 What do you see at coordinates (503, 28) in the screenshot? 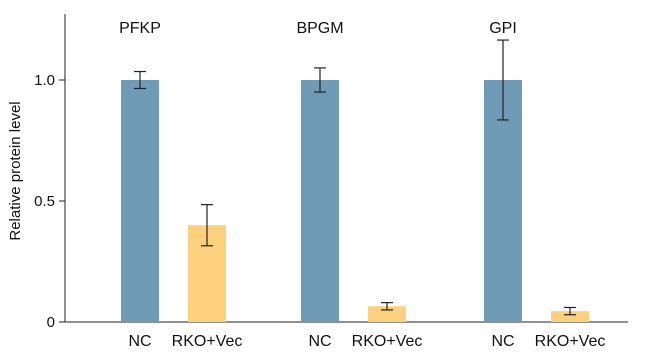
I see `group-title: GPI` at bounding box center [503, 28].